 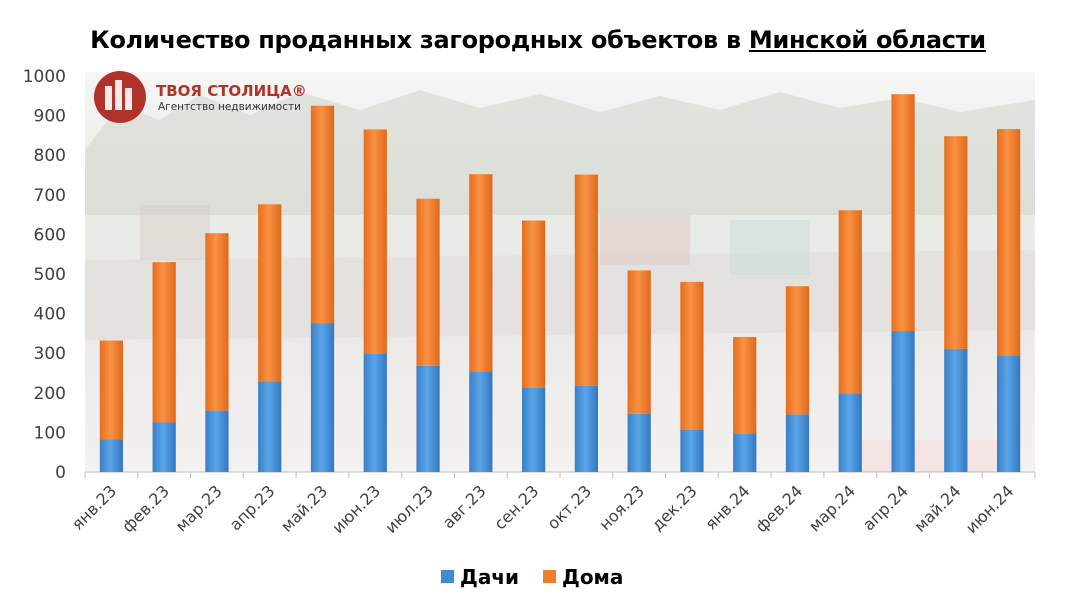 What do you see at coordinates (937, 508) in the screenshot?
I see `x-tick-label: май.24` at bounding box center [937, 508].